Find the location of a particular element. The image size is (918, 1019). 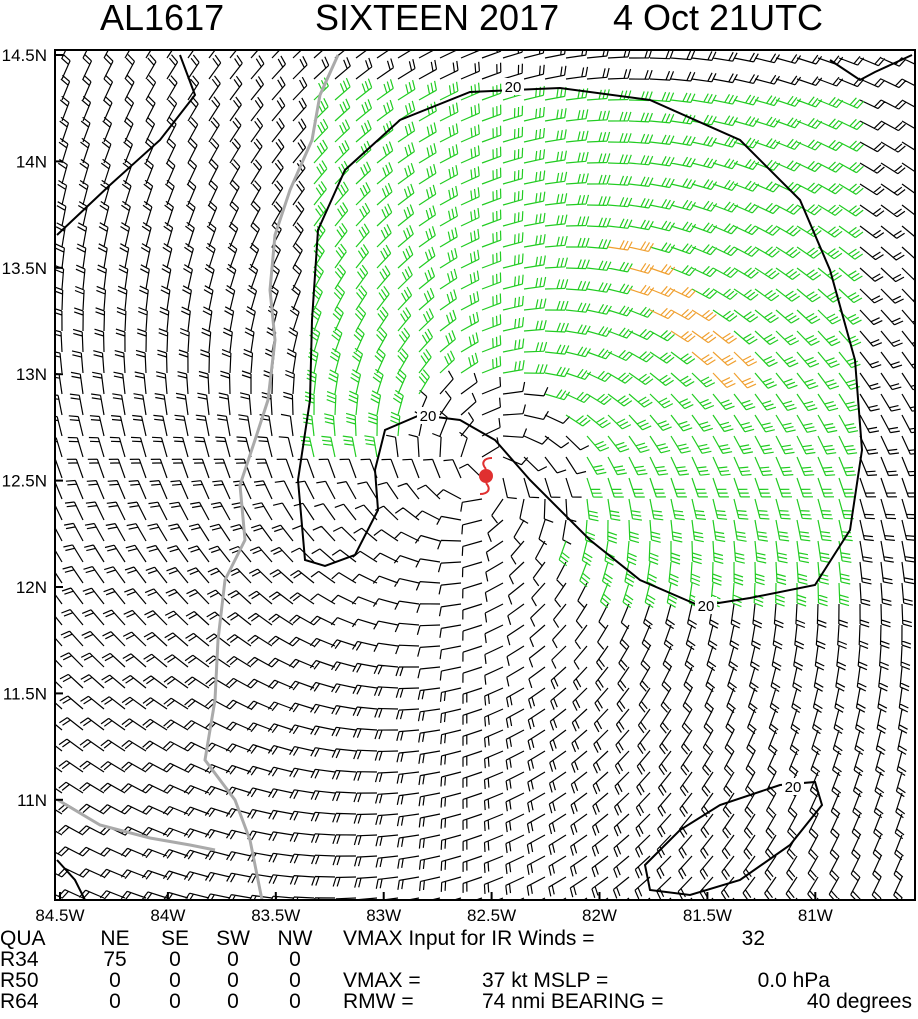

table-note: 37 kt MSLP = is located at coordinates (545, 980).